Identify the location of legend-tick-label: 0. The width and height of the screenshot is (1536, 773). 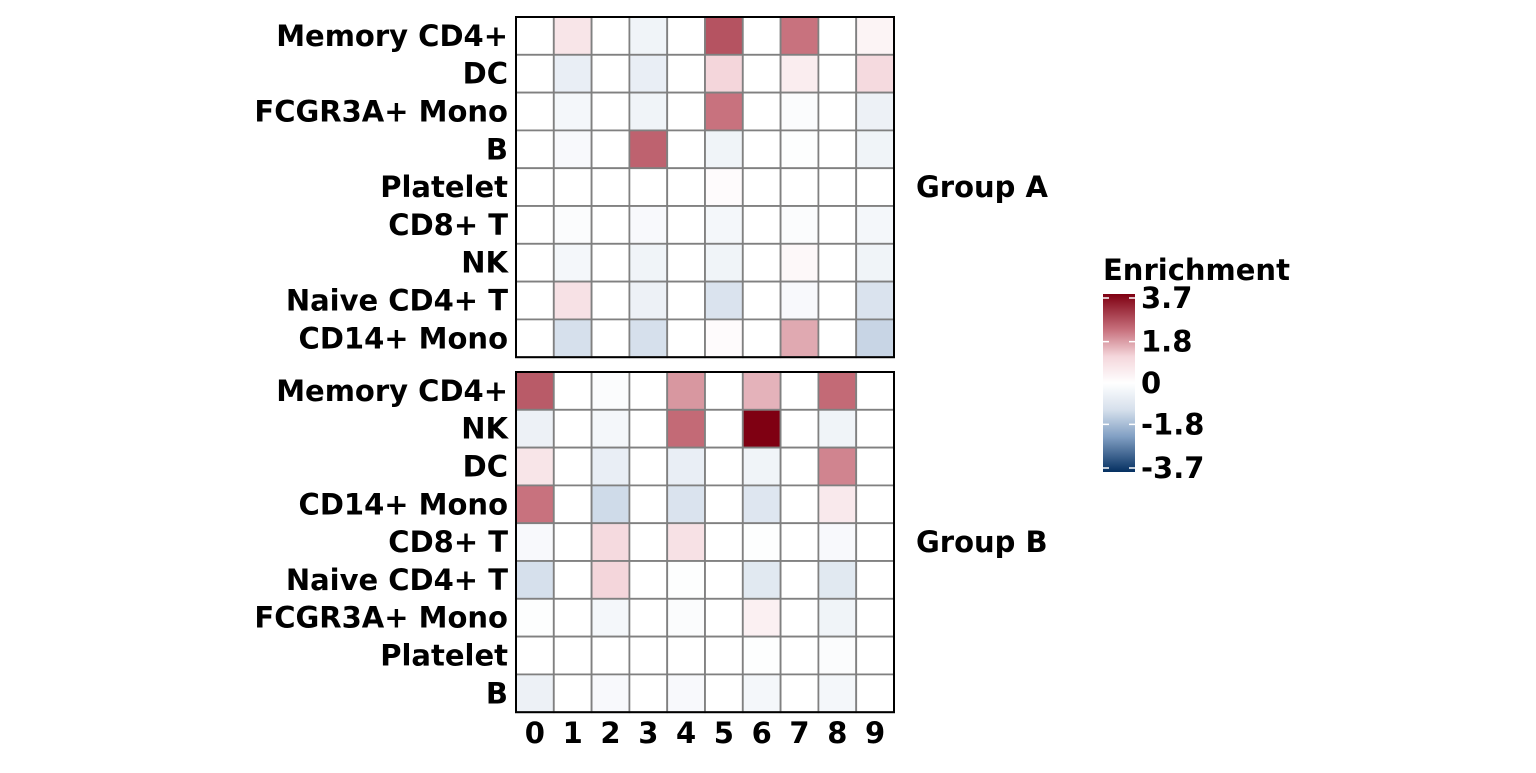
(1151, 383).